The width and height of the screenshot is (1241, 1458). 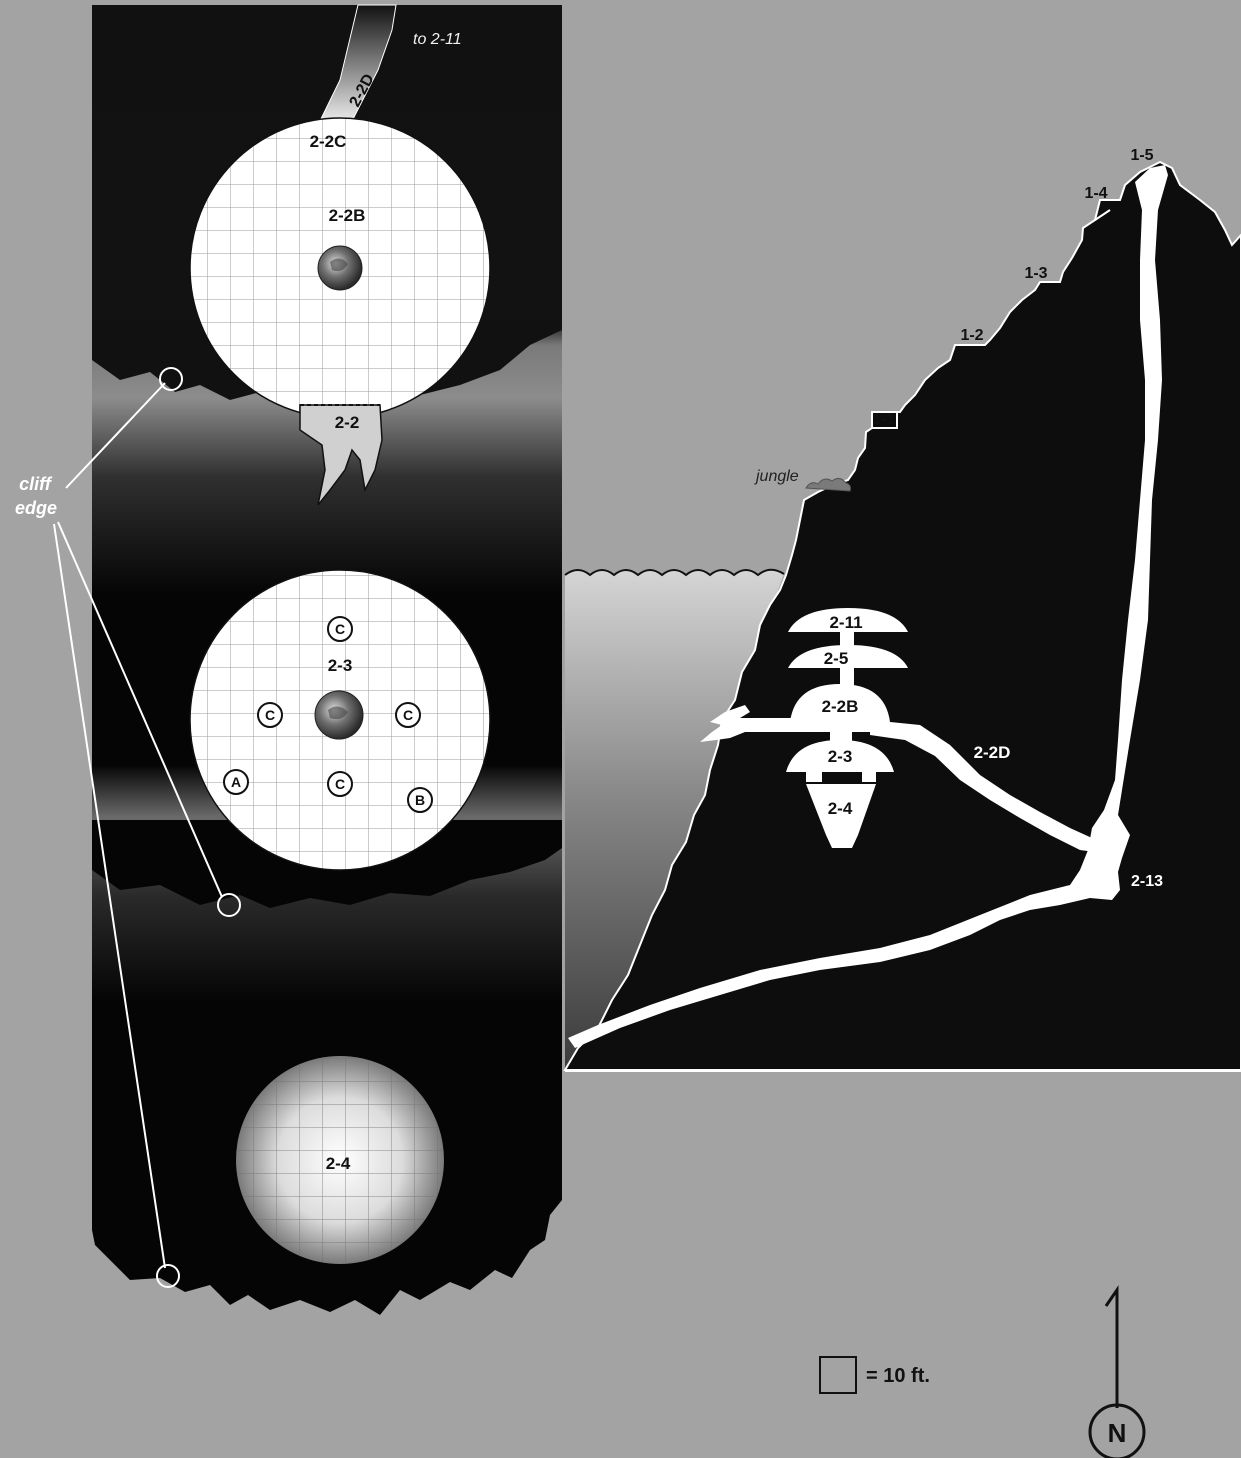 I want to click on entry-2-2C-label: 2-2C, so click(x=328, y=141).